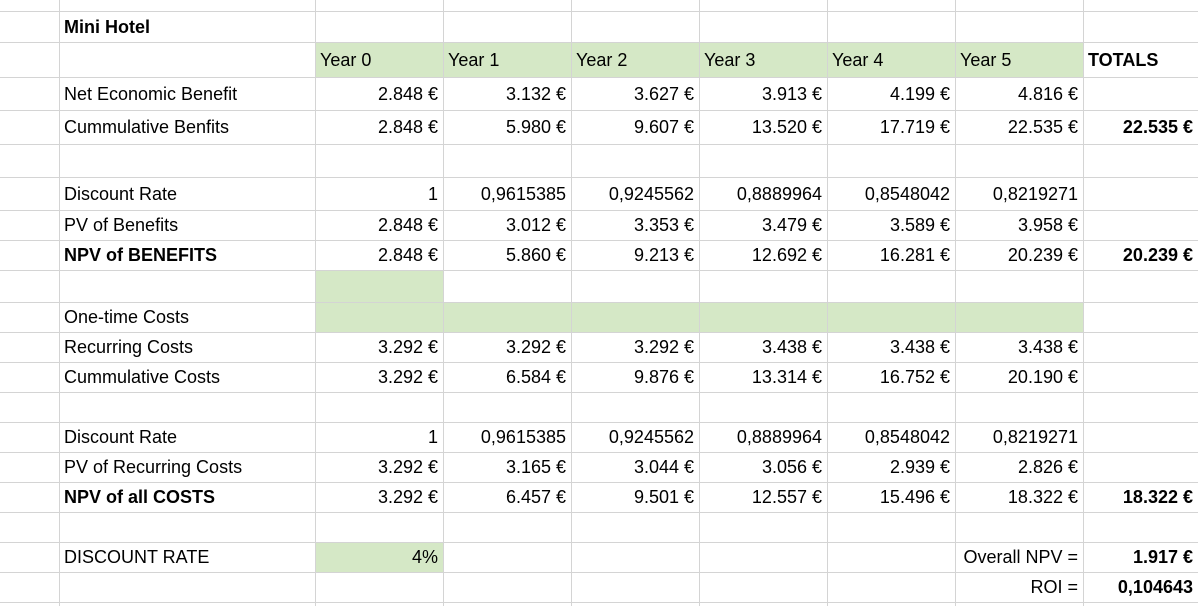 This screenshot has height=606, width=1198. What do you see at coordinates (137, 557) in the screenshot?
I see `row-label: DISCOUNT RATE` at bounding box center [137, 557].